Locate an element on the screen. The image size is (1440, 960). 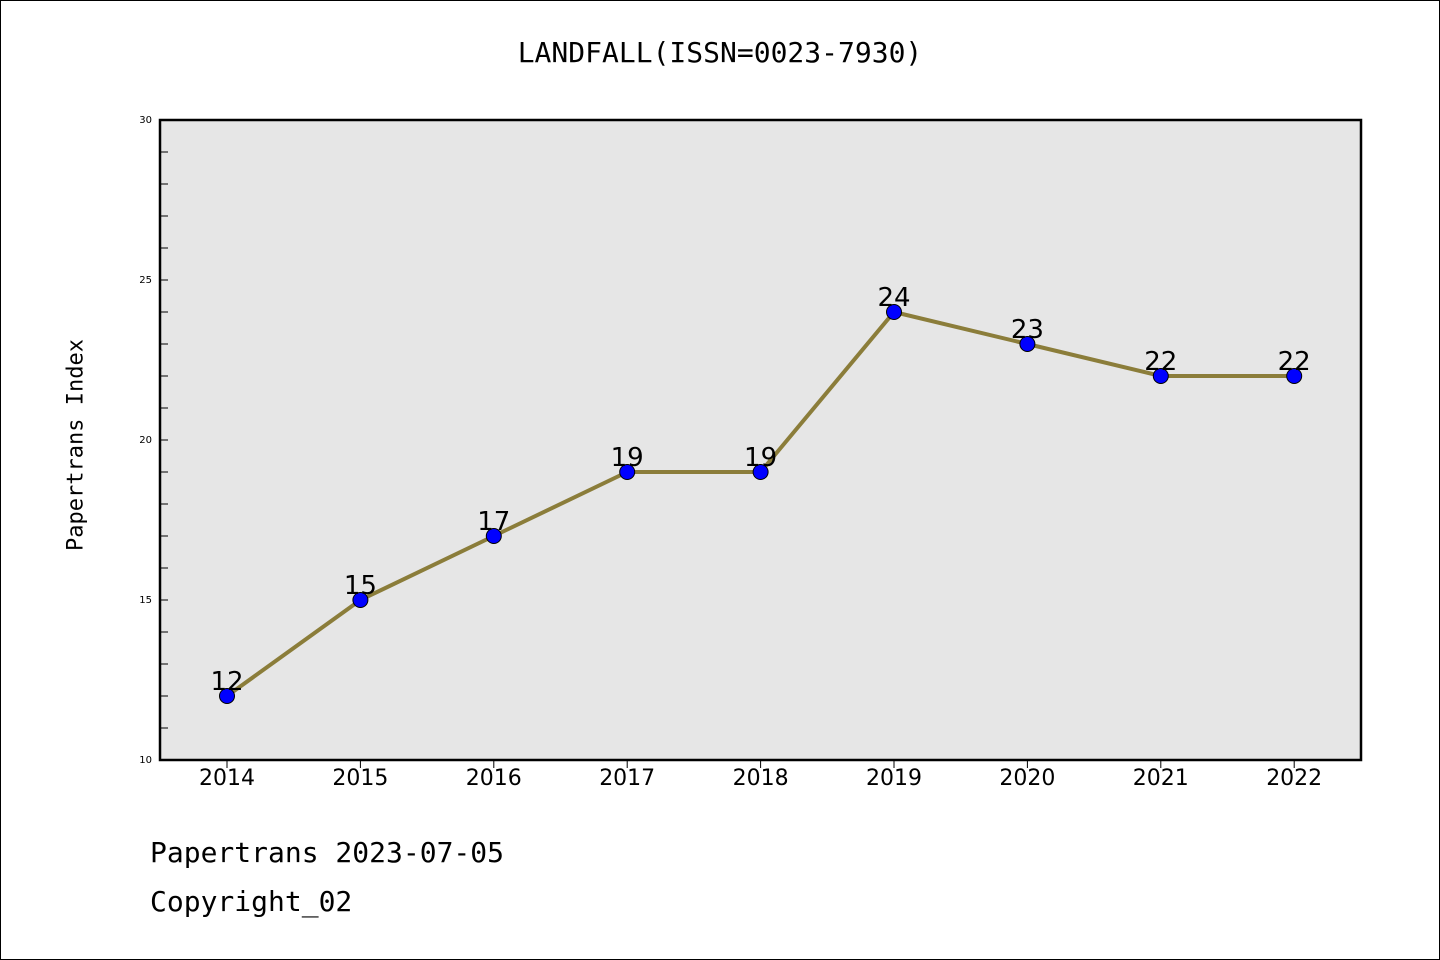
data-label: 24 is located at coordinates (893, 298).